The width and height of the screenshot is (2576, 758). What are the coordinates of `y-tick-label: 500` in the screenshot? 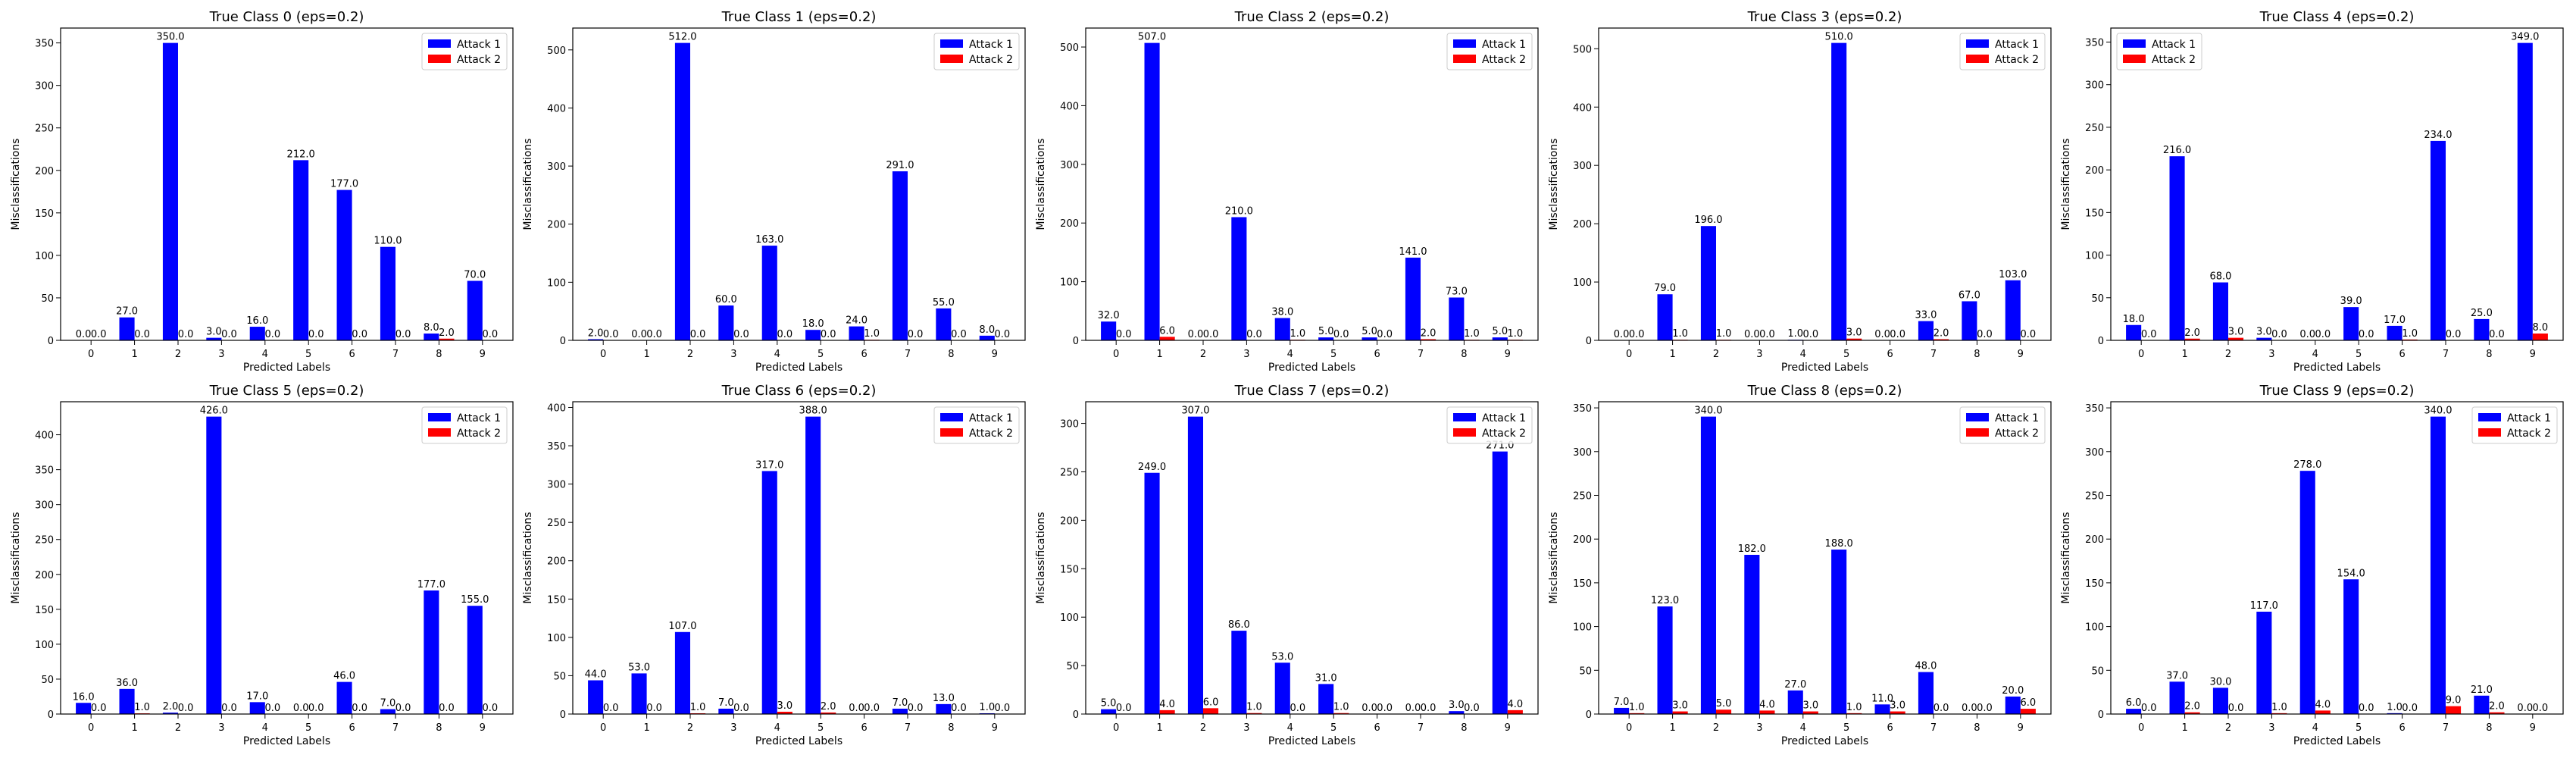 It's located at (1582, 49).